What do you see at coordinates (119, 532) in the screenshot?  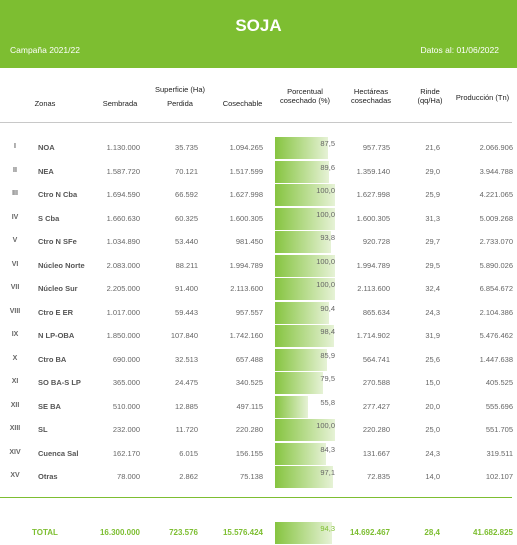 I see `total-cell: 16.300.000` at bounding box center [119, 532].